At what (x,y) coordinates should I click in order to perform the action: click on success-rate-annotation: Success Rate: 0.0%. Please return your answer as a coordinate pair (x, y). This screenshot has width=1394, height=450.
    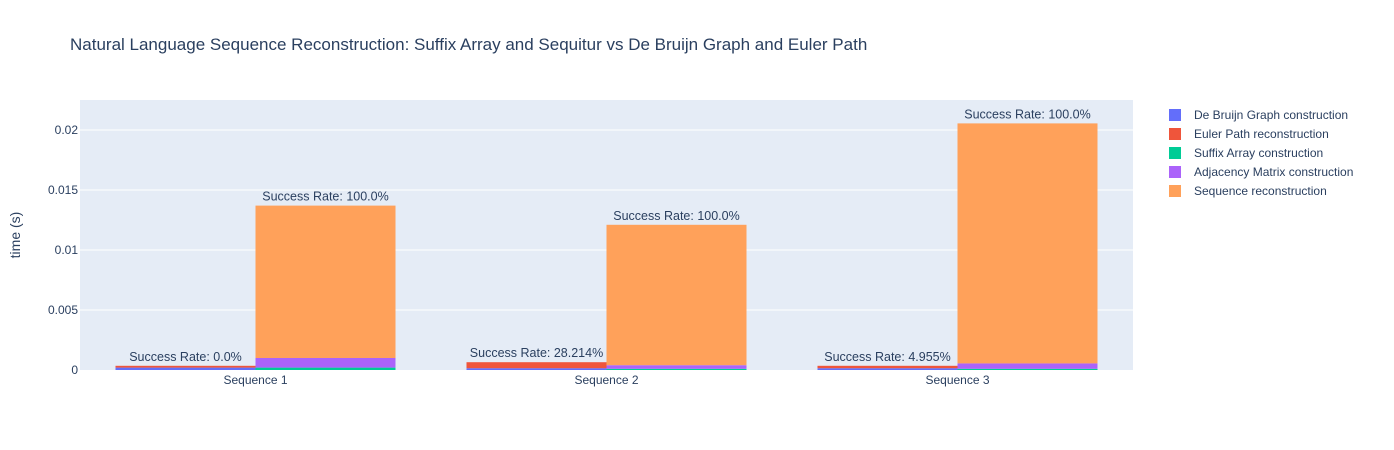
    Looking at the image, I should click on (185, 357).